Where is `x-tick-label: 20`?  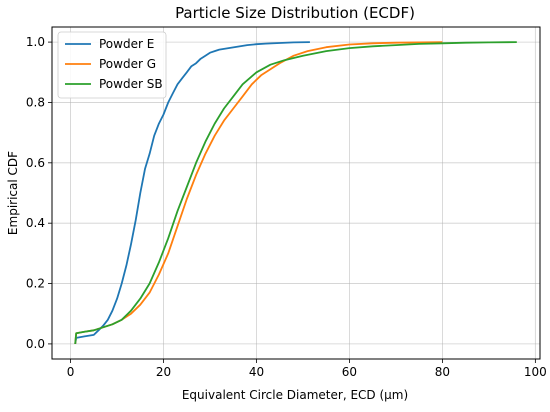
x-tick-label: 20 is located at coordinates (163, 372).